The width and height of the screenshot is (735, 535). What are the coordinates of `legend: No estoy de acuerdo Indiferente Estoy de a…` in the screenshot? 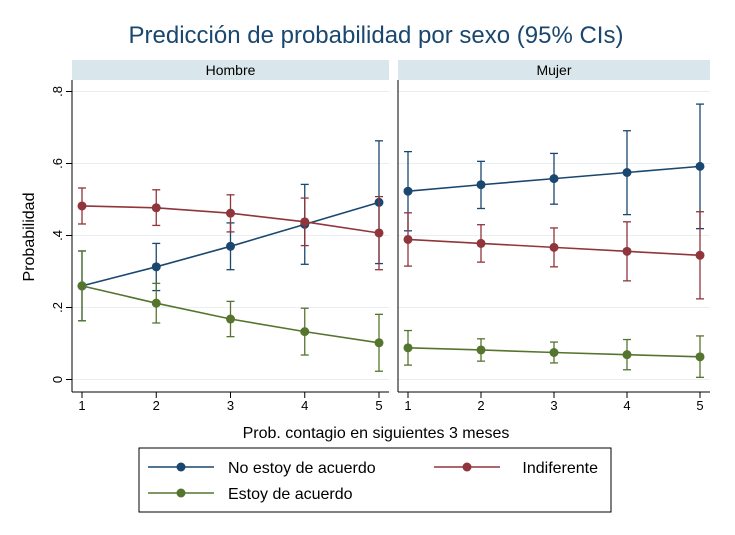 It's located at (375, 480).